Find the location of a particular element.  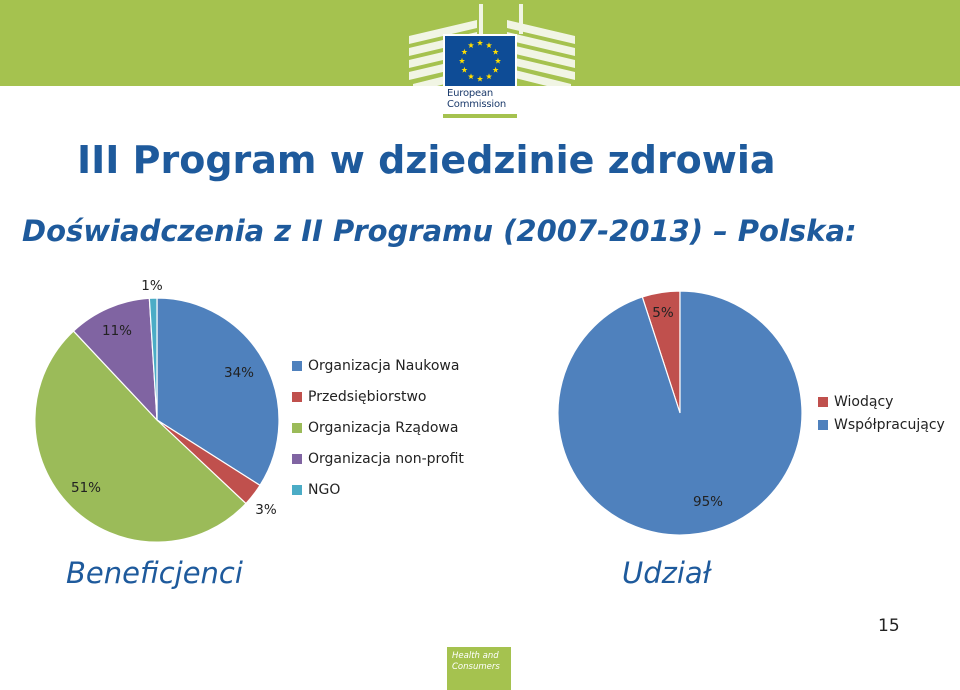

pie-slice-współpracujący is located at coordinates (680, 413).